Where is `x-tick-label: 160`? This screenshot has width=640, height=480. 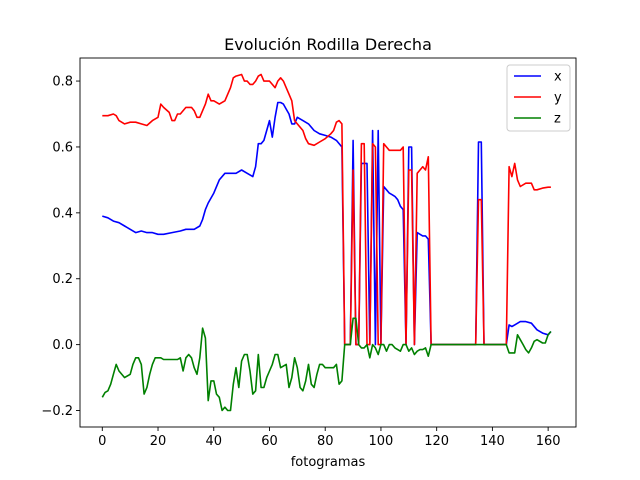
x-tick-label: 160 is located at coordinates (548, 441).